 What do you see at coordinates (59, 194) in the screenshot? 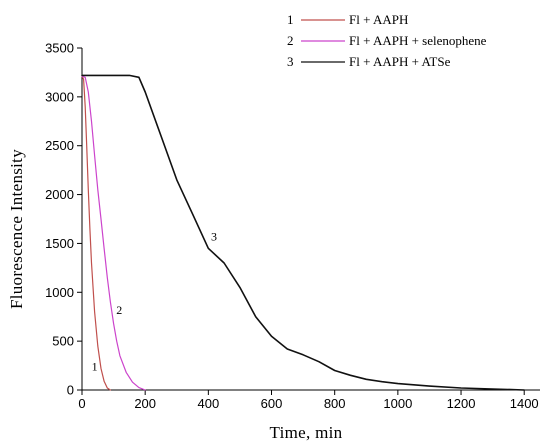
I see `y-tick-label: 2000` at bounding box center [59, 194].